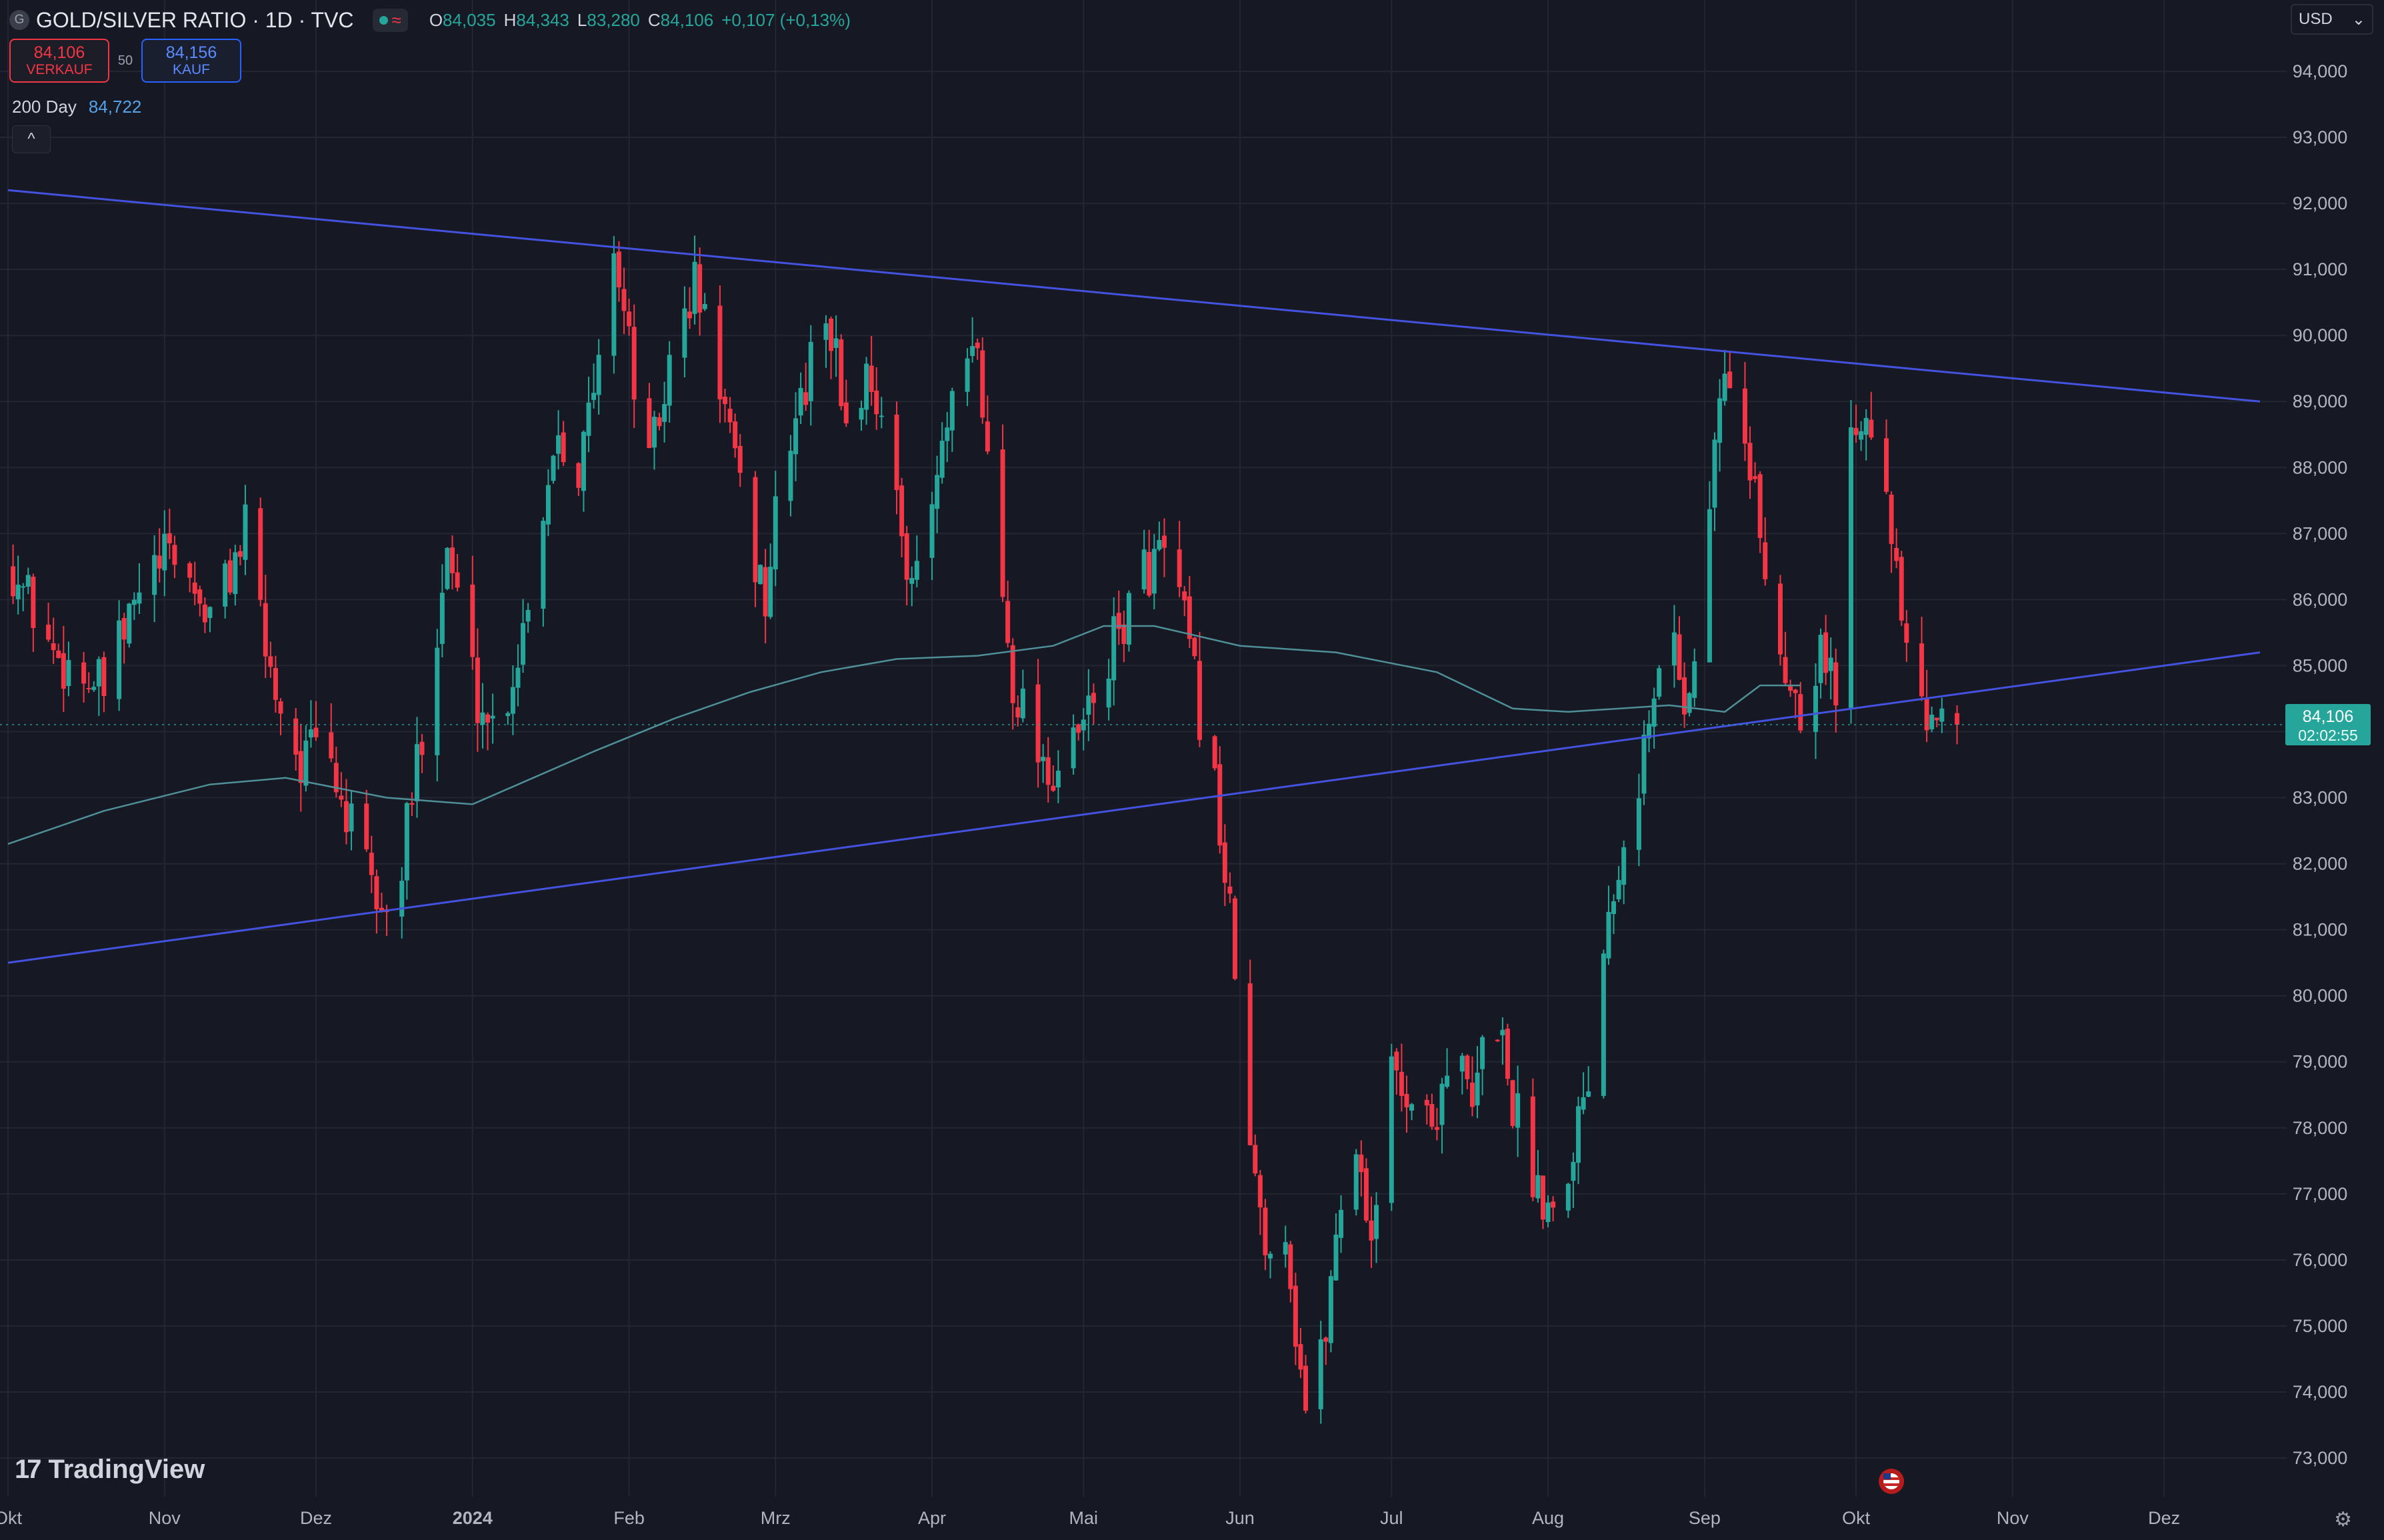 This screenshot has width=2384, height=1540. I want to click on buy-button: 84,156 KAUF, so click(191, 61).